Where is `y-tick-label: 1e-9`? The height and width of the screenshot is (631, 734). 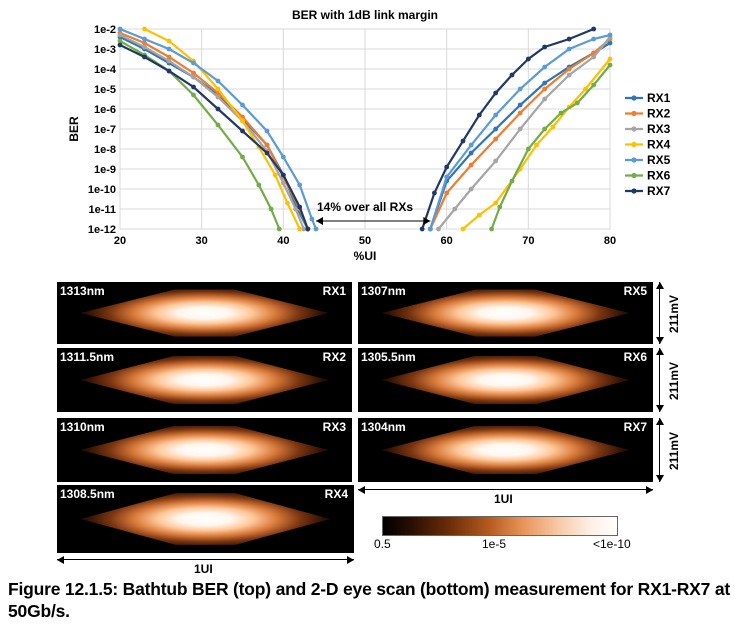 y-tick-label: 1e-9 is located at coordinates (105, 170).